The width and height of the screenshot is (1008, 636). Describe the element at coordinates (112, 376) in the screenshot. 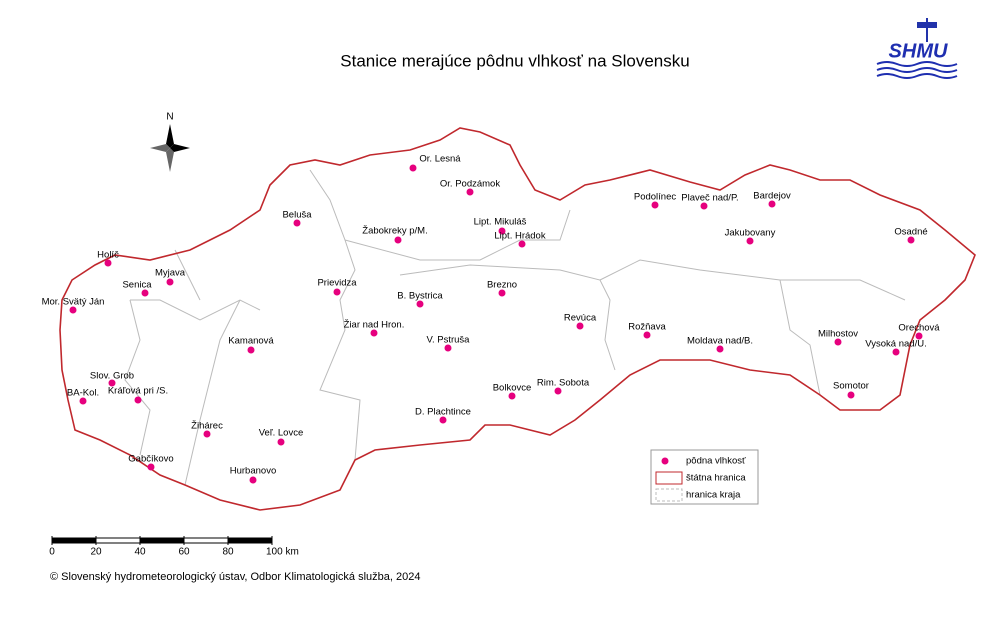

I see `station-label: Slov. Grob` at that location.